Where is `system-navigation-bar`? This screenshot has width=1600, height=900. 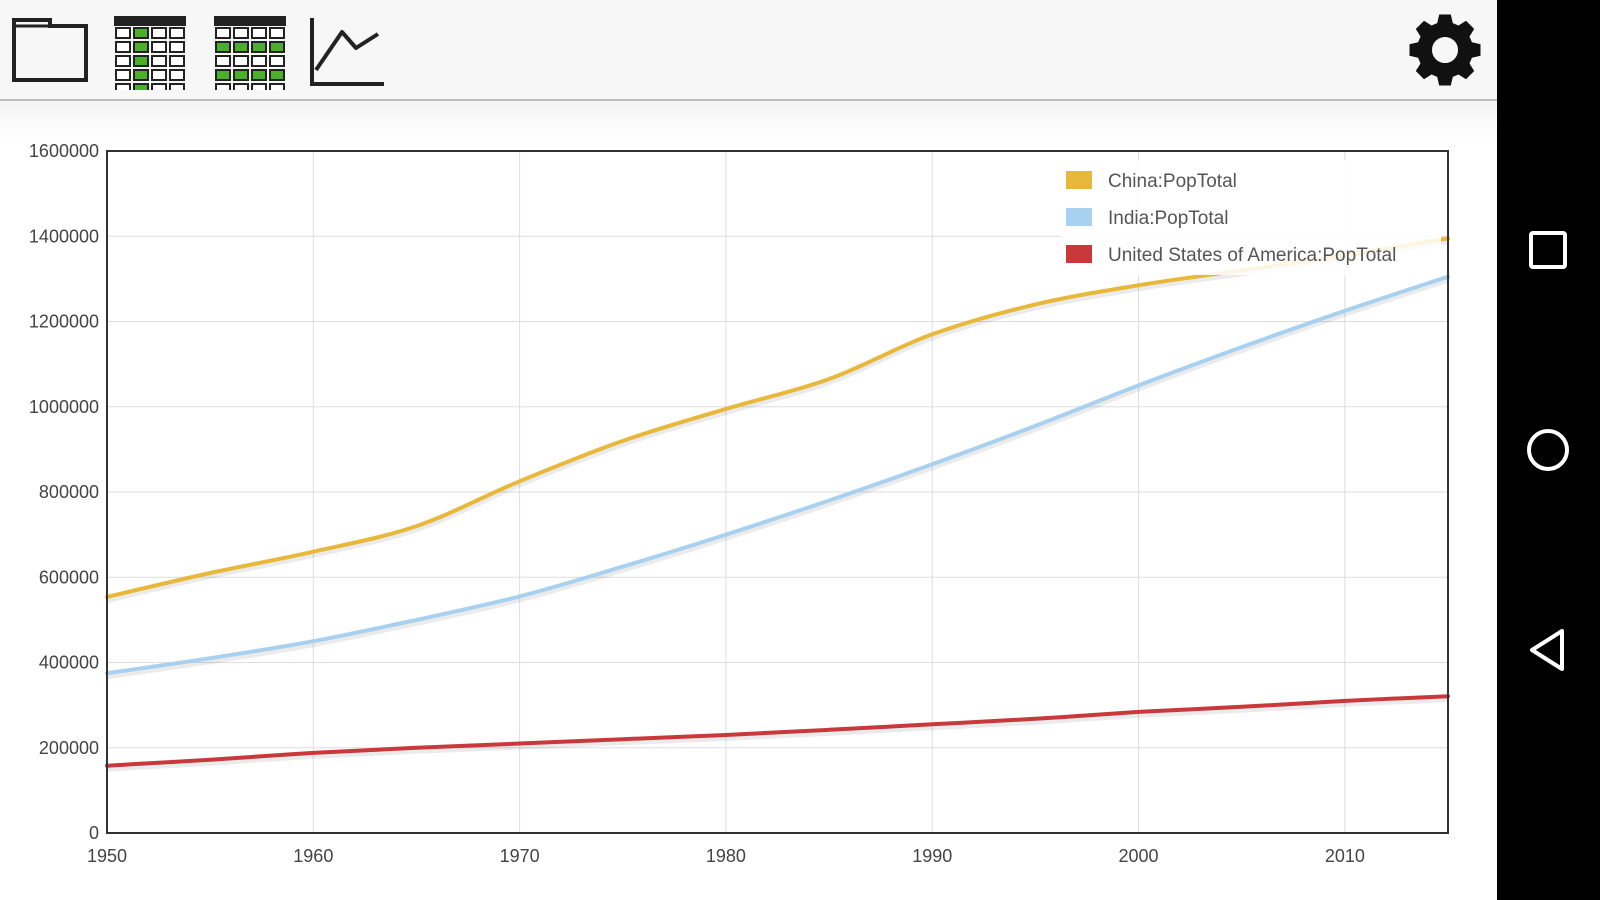
system-navigation-bar is located at coordinates (1548, 450).